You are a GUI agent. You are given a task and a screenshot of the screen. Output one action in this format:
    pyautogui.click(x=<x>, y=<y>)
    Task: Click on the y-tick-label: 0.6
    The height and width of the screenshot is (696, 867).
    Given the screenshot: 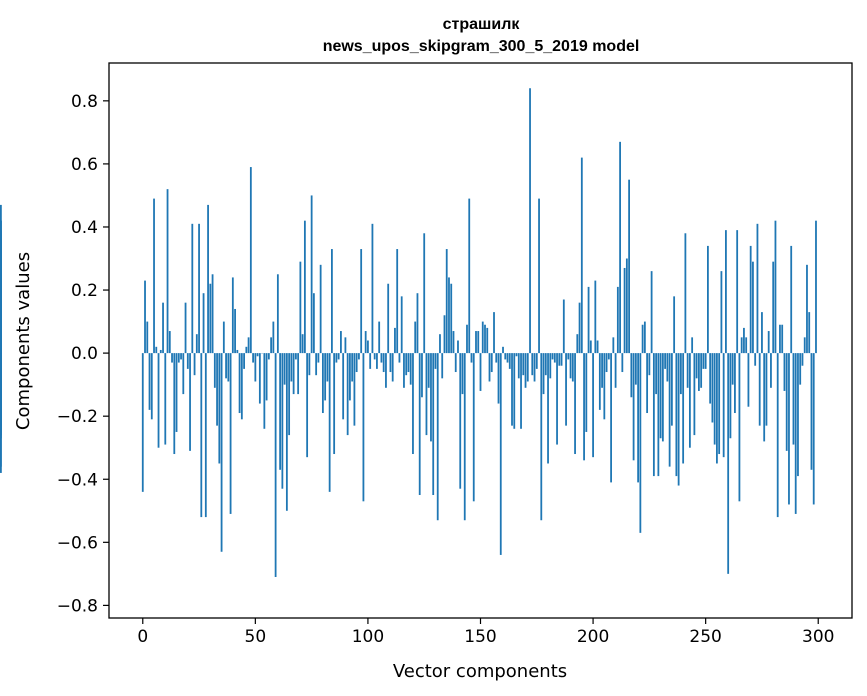 What is the action you would take?
    pyautogui.click(x=84, y=165)
    